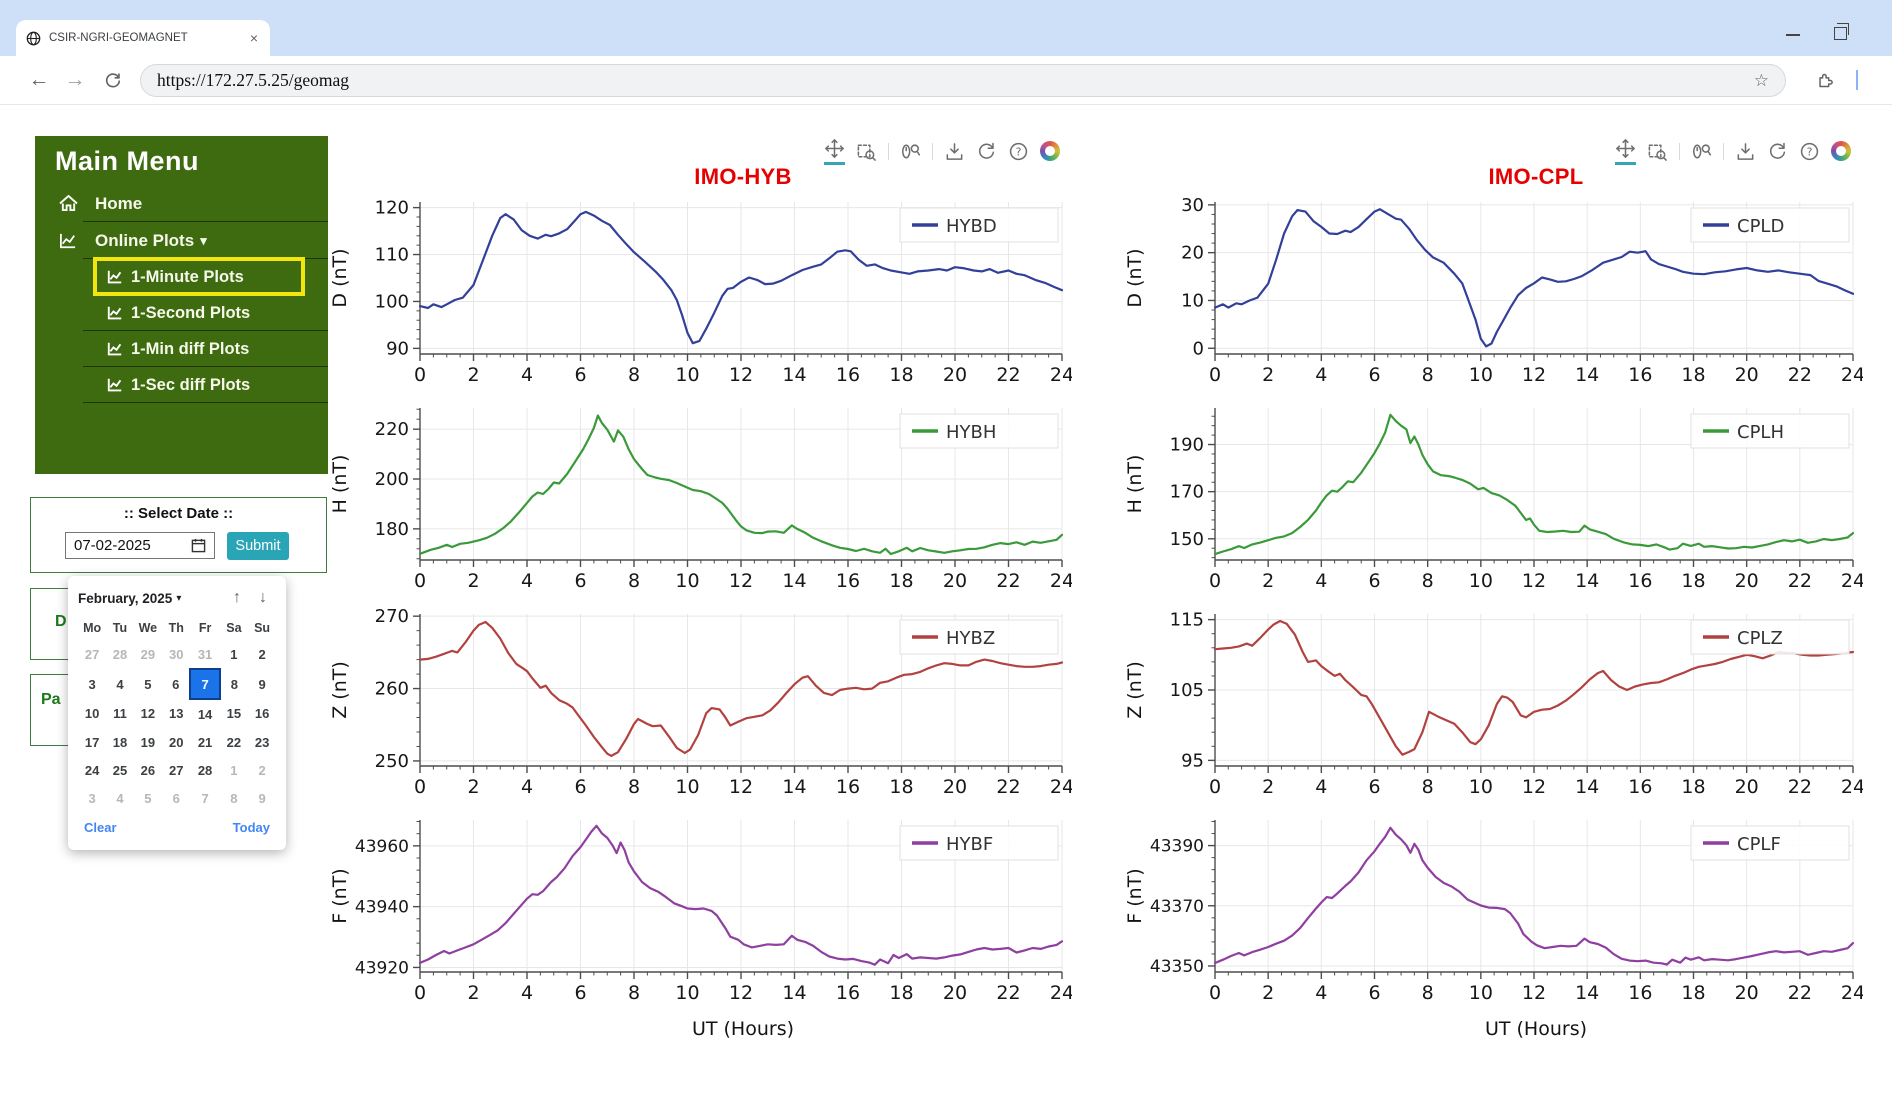 The width and height of the screenshot is (1892, 1101). I want to click on calendar-day: 23, so click(262, 742).